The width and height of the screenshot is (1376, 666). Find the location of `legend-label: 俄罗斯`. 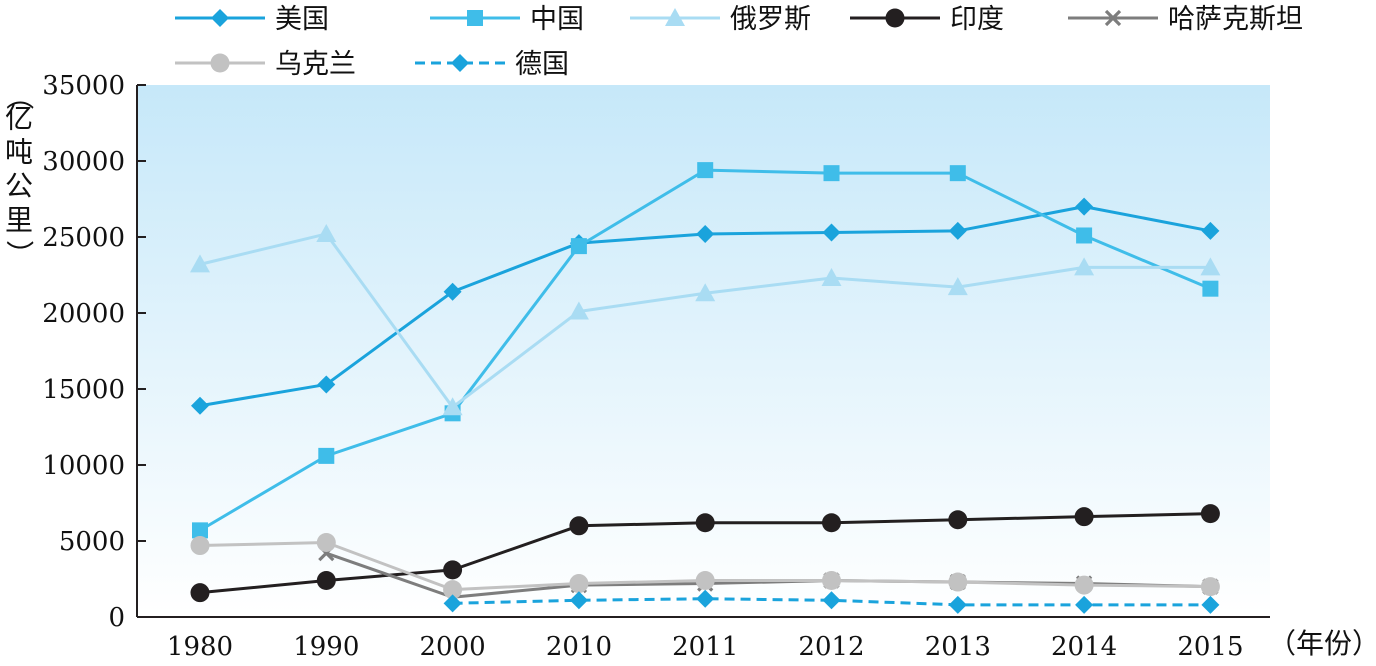

legend-label: 俄罗斯 is located at coordinates (770, 19).